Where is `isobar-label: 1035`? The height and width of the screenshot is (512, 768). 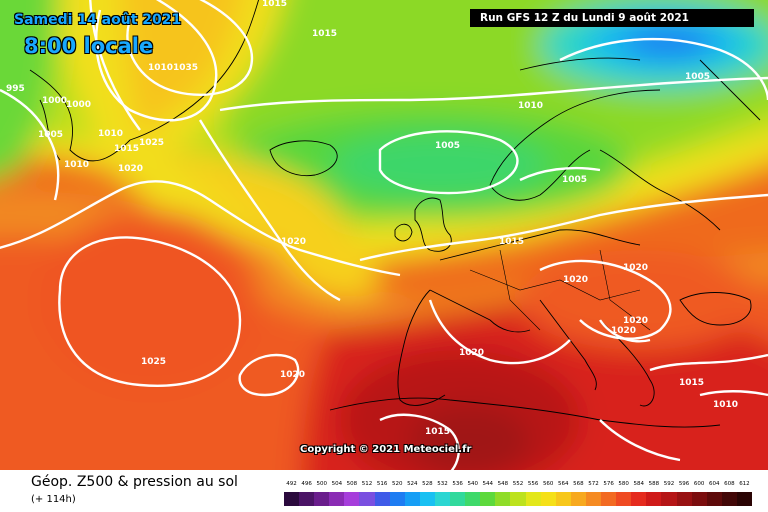
isobar-label: 1035 is located at coordinates (185, 68).